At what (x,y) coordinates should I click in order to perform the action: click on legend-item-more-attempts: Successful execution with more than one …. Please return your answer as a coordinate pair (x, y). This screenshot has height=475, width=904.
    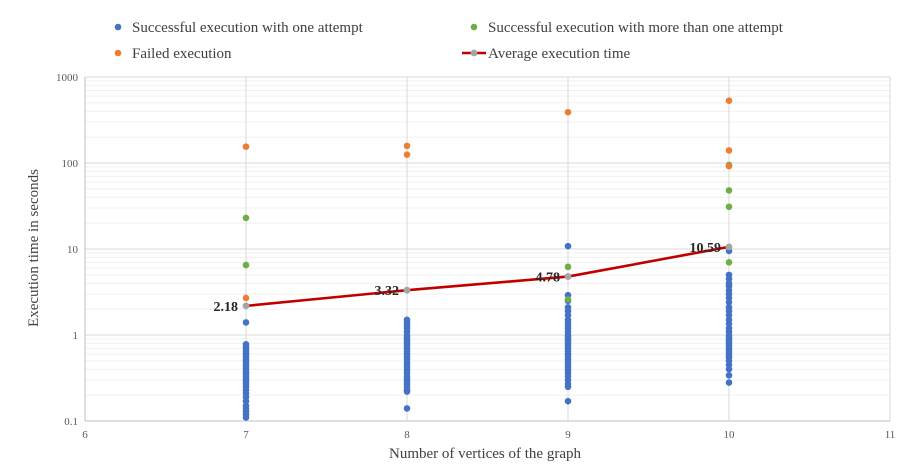
    Looking at the image, I should click on (627, 28).